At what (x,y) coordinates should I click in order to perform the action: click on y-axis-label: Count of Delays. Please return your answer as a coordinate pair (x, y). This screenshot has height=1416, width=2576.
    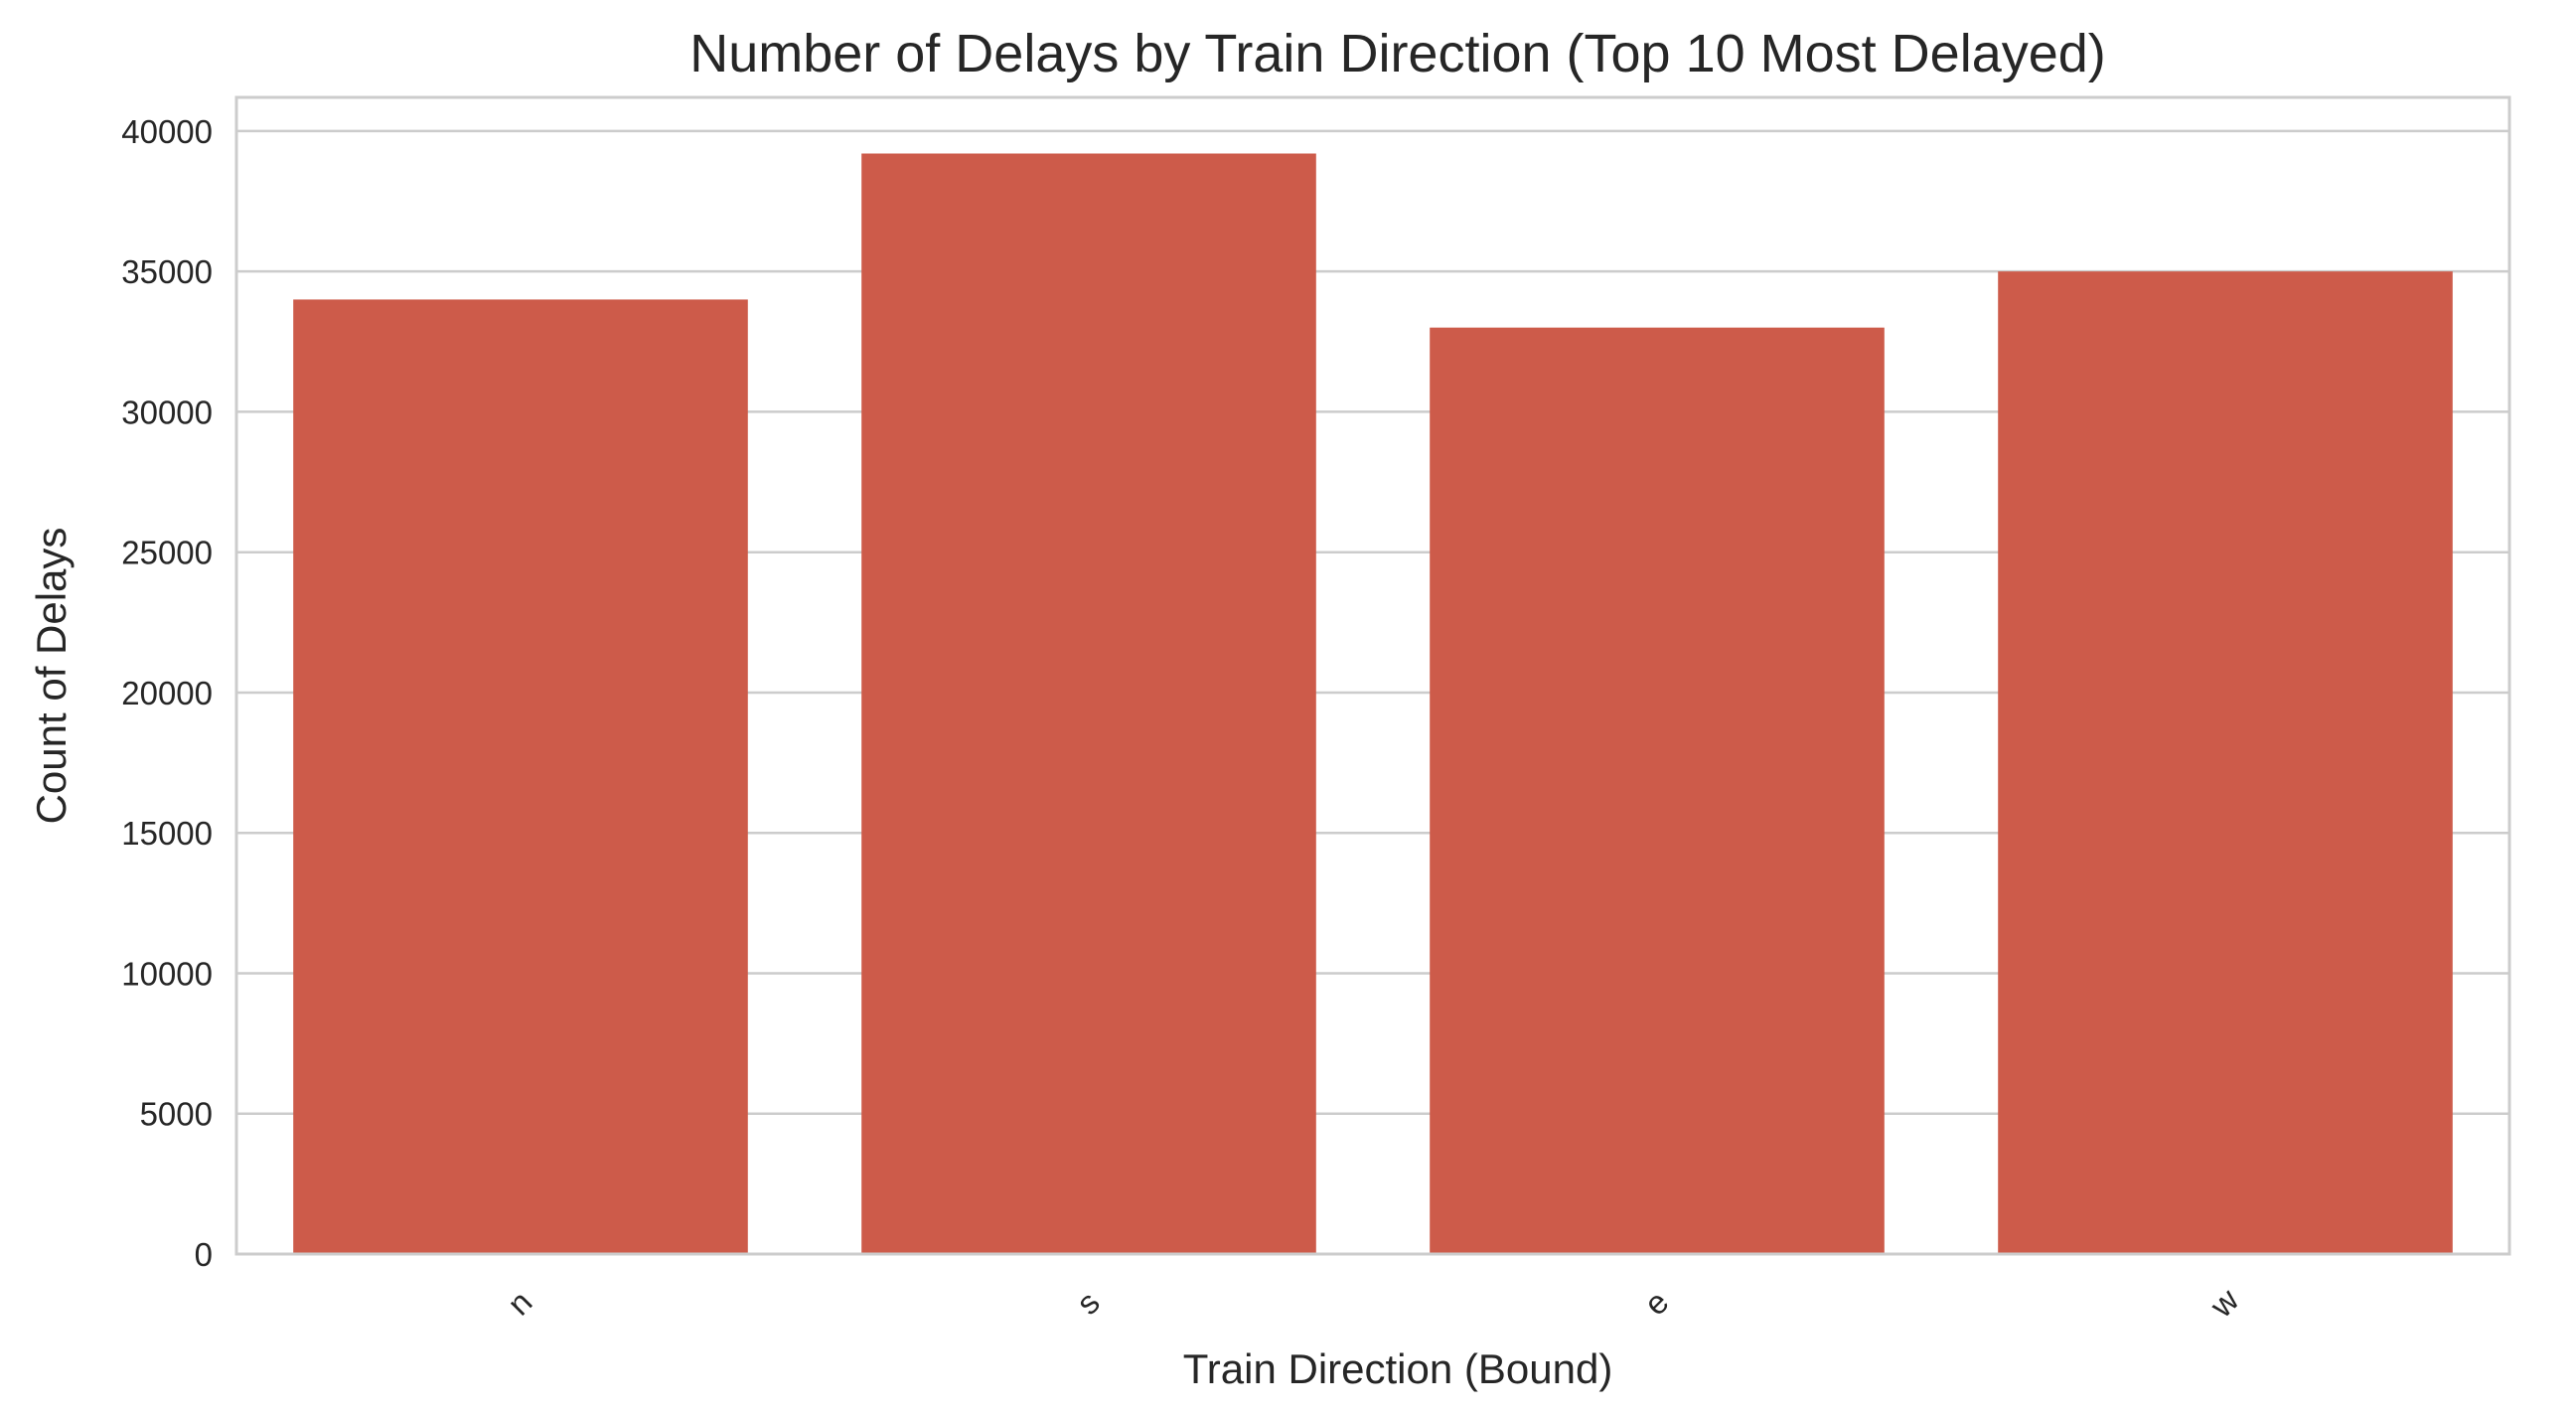
    Looking at the image, I should click on (51, 677).